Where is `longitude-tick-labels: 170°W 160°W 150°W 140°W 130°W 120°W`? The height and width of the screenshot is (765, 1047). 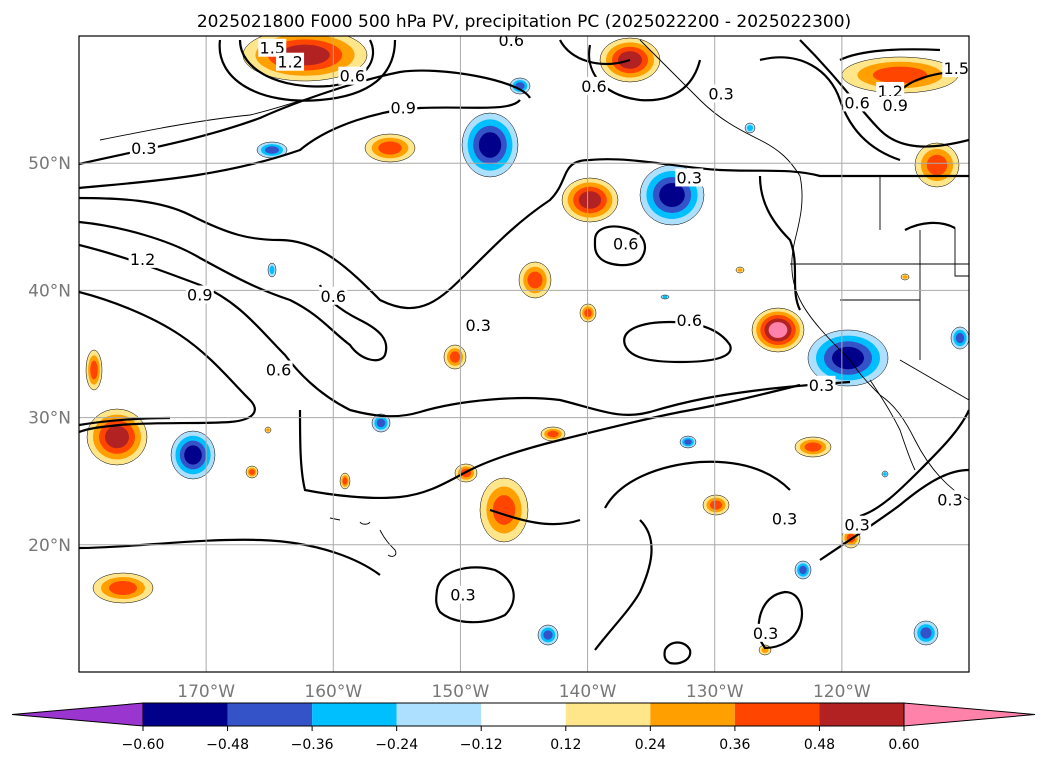
longitude-tick-labels: 170°W 160°W 150°W 140°W 130°W 120°W is located at coordinates (524, 692).